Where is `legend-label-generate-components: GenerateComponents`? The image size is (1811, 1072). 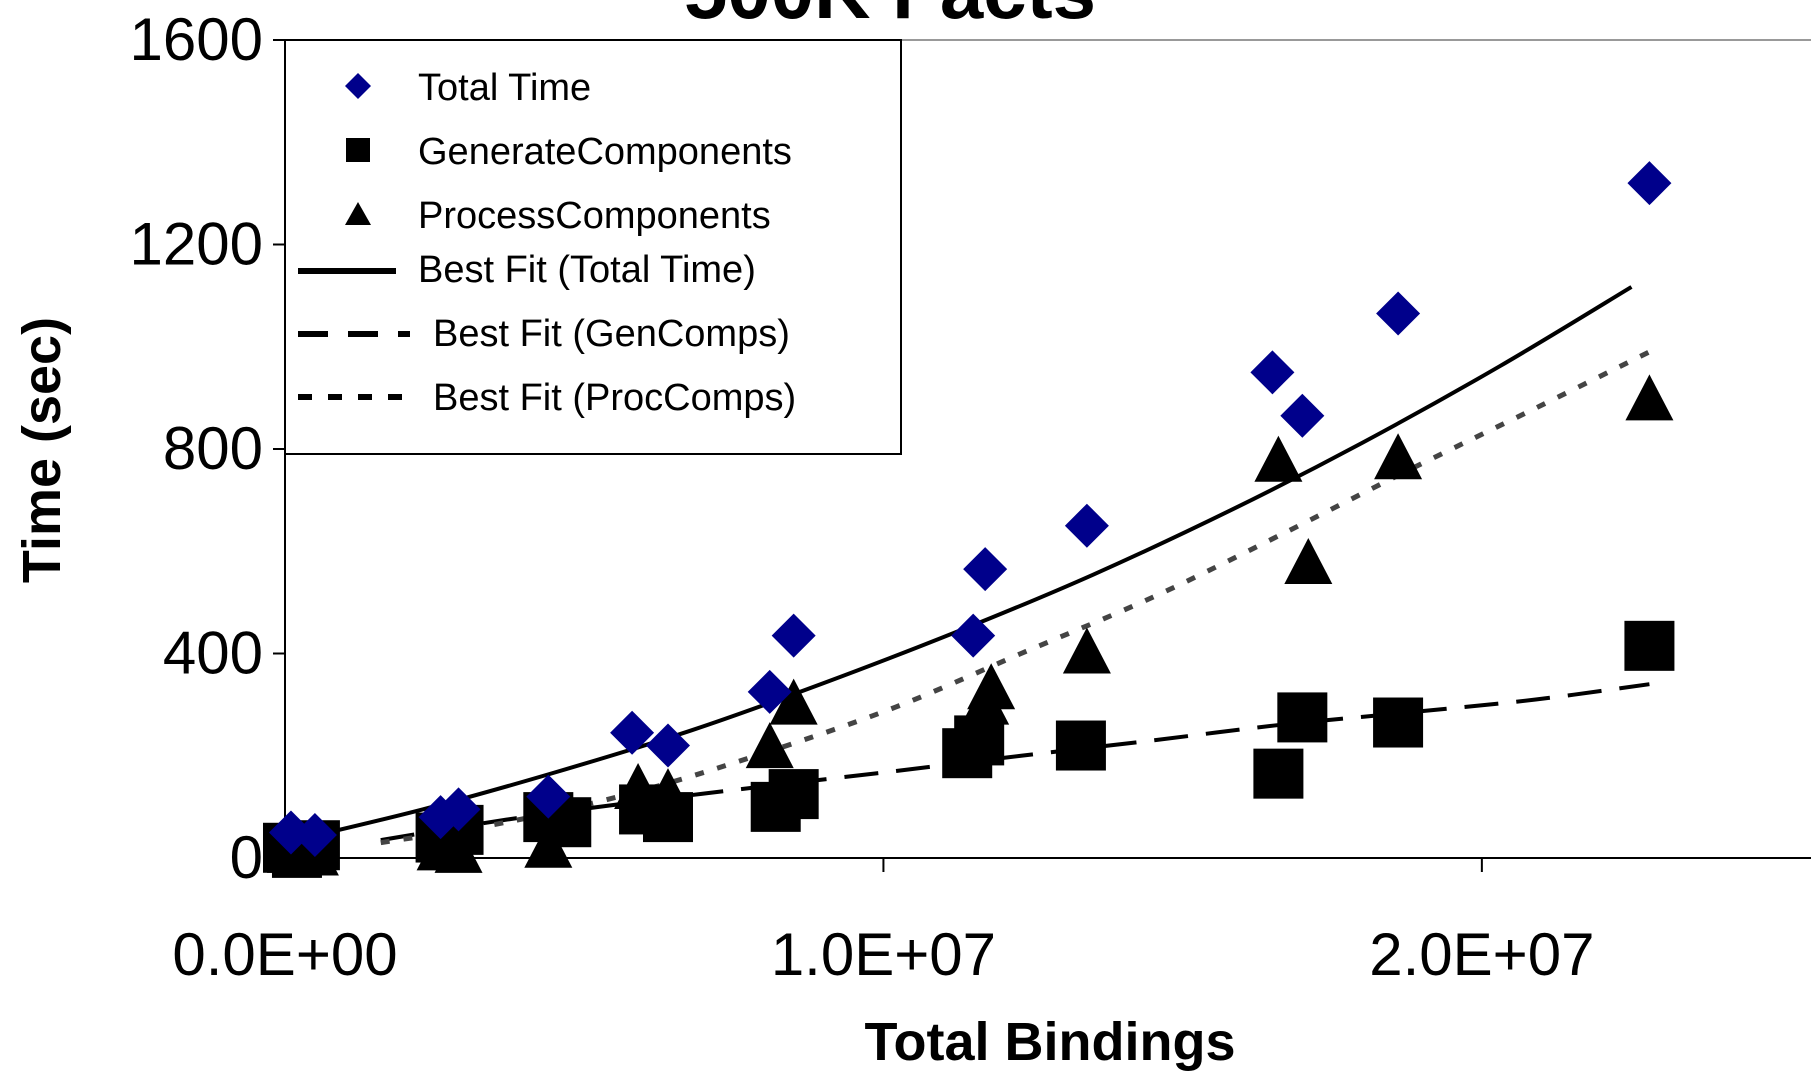
legend-label-generate-components: GenerateComponents is located at coordinates (605, 152).